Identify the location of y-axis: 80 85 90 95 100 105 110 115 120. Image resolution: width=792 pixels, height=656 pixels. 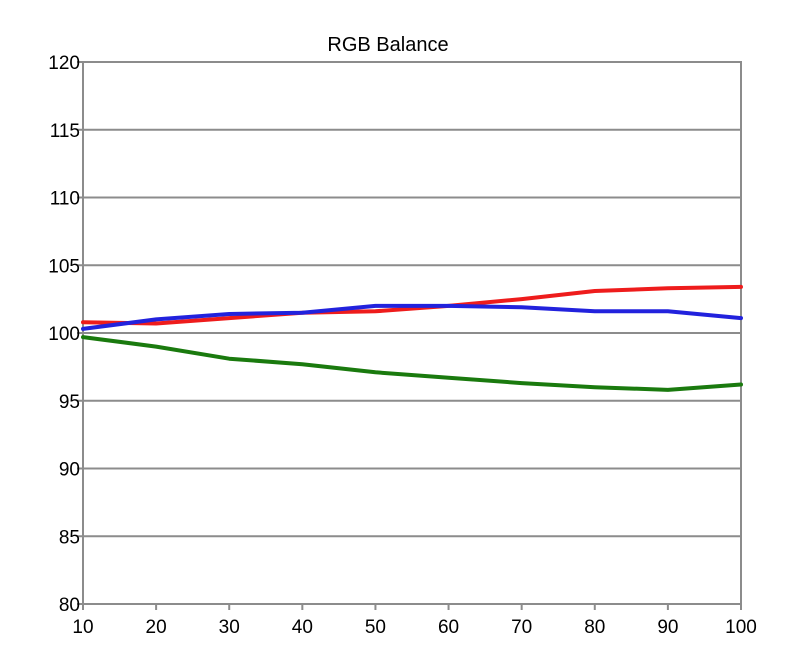
(65, 334).